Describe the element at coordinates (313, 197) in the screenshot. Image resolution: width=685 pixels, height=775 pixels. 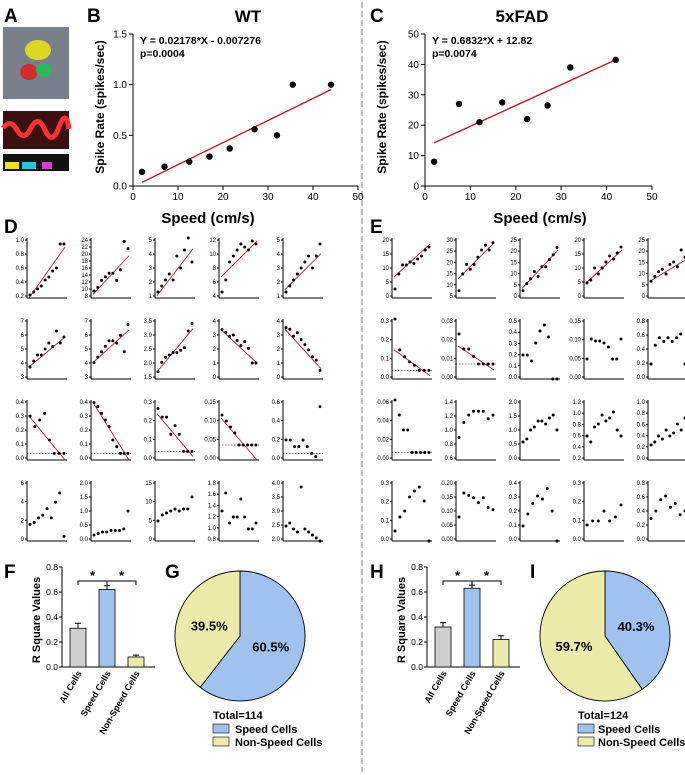
I see `x-tick-label-b: 40` at that location.